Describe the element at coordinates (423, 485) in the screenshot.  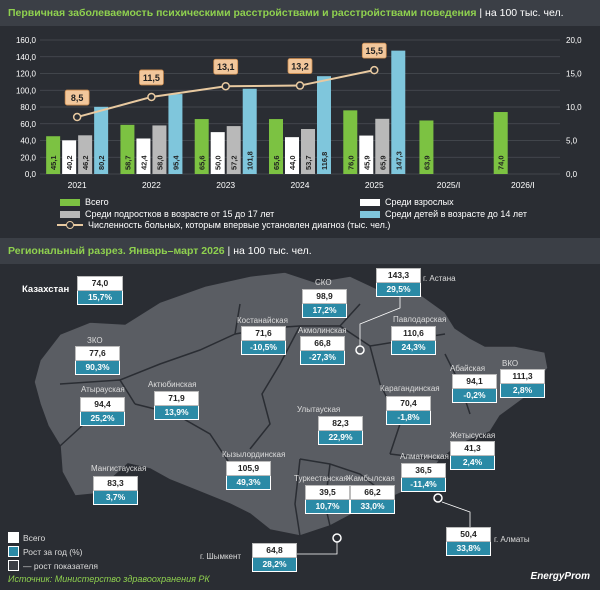
I see `region-growth-almaty-reg: -11,4%` at that location.